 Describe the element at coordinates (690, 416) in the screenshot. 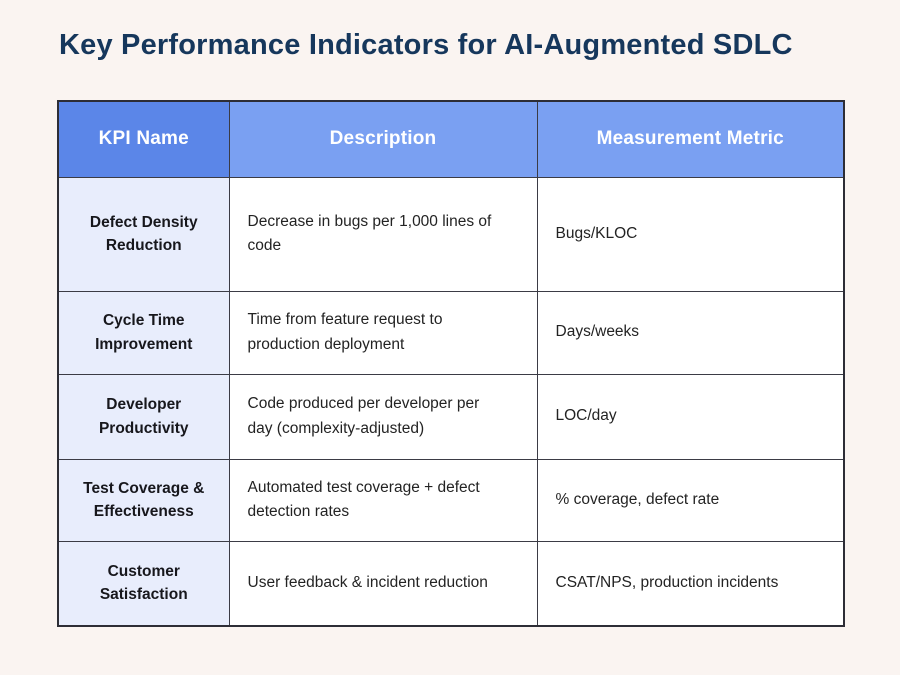

I see `metric-cell: LOC/day` at that location.